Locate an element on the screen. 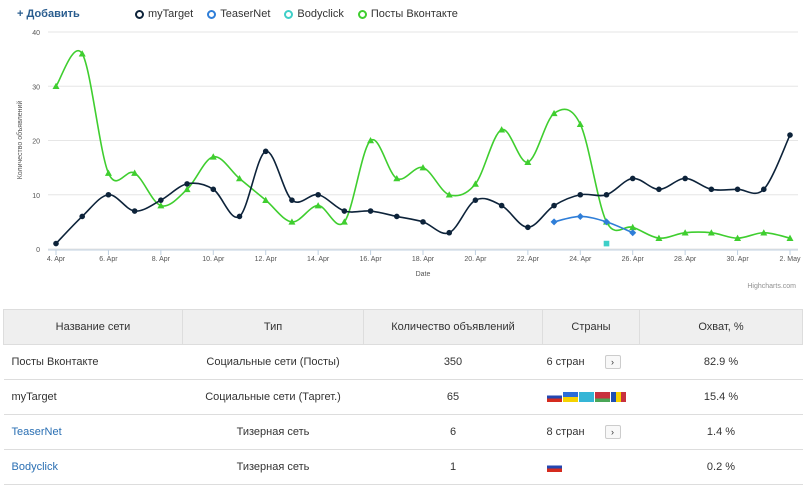  network-name: TeaserNet is located at coordinates (93, 432).